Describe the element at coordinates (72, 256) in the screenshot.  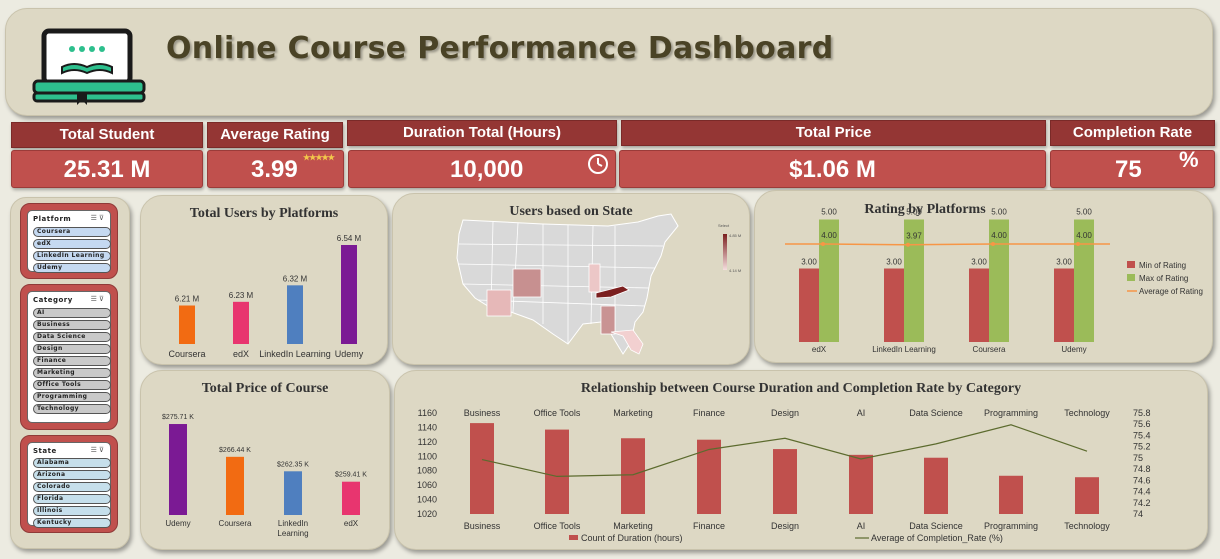
I see `slicer-item-linkedin-learning: LinkedIn Learning` at that location.